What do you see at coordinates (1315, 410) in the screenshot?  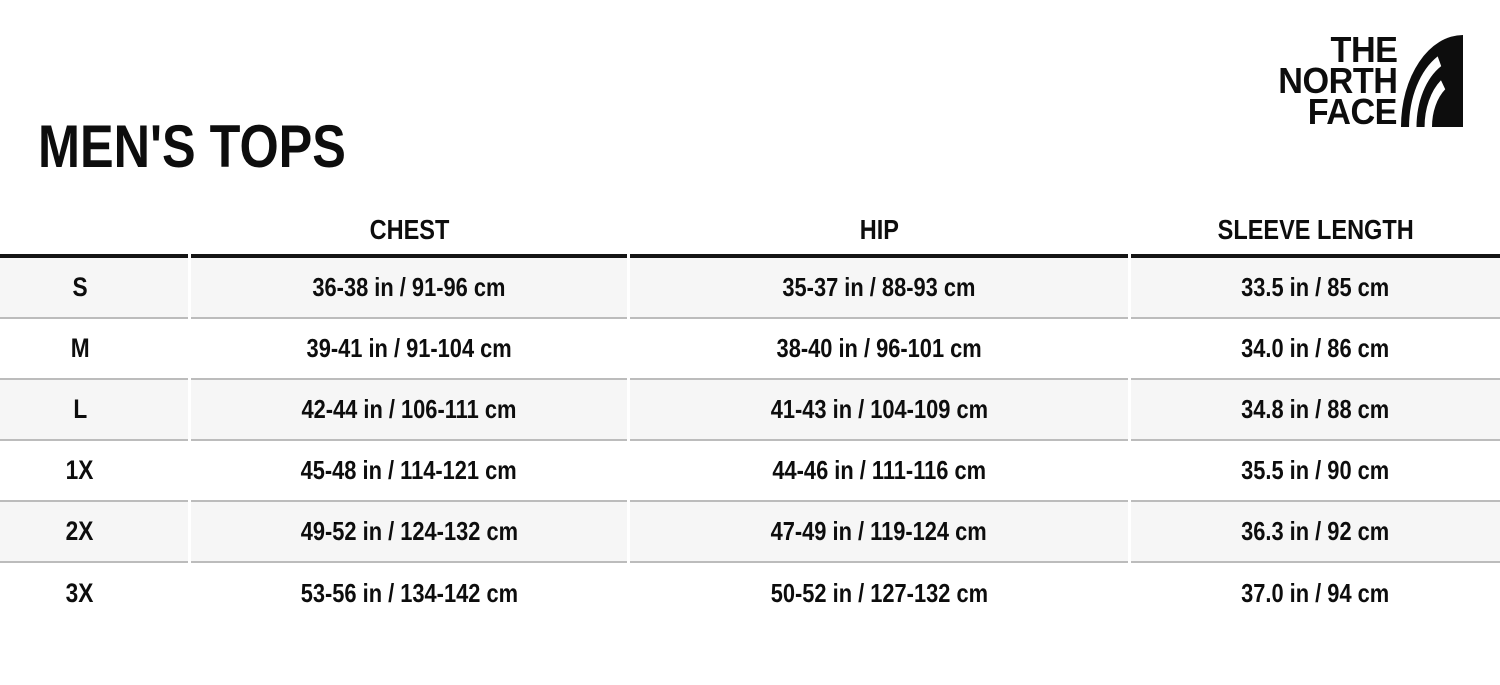 I see `sleeve-value: 34.8 in / 88 cm` at bounding box center [1315, 410].